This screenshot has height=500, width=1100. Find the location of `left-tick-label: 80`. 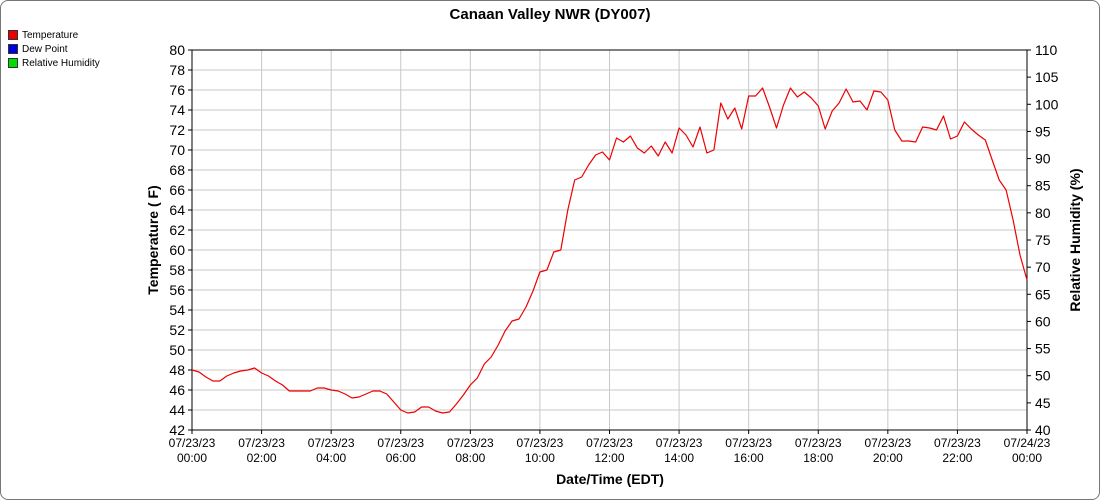

left-tick-label: 80 is located at coordinates (177, 50).